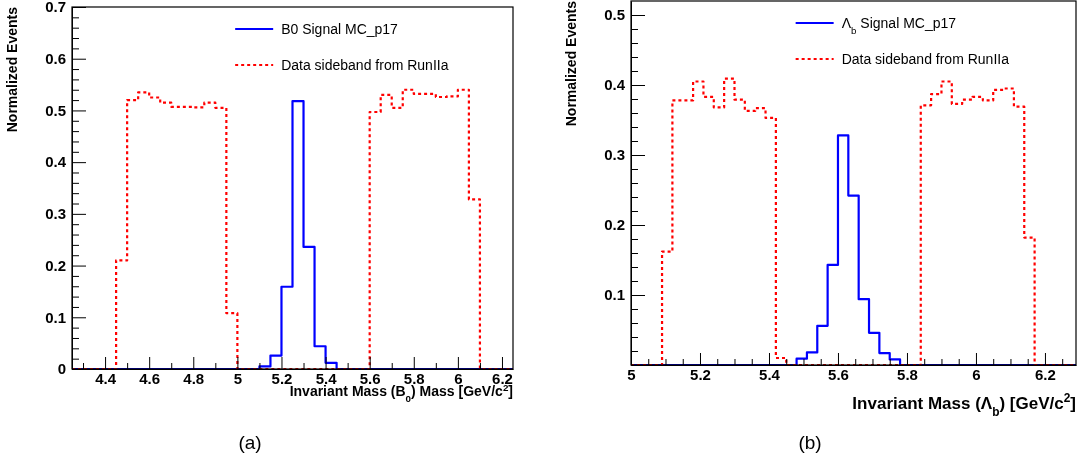  Describe the element at coordinates (770, 374) in the screenshot. I see `x-tick-label: 5.4` at that location.